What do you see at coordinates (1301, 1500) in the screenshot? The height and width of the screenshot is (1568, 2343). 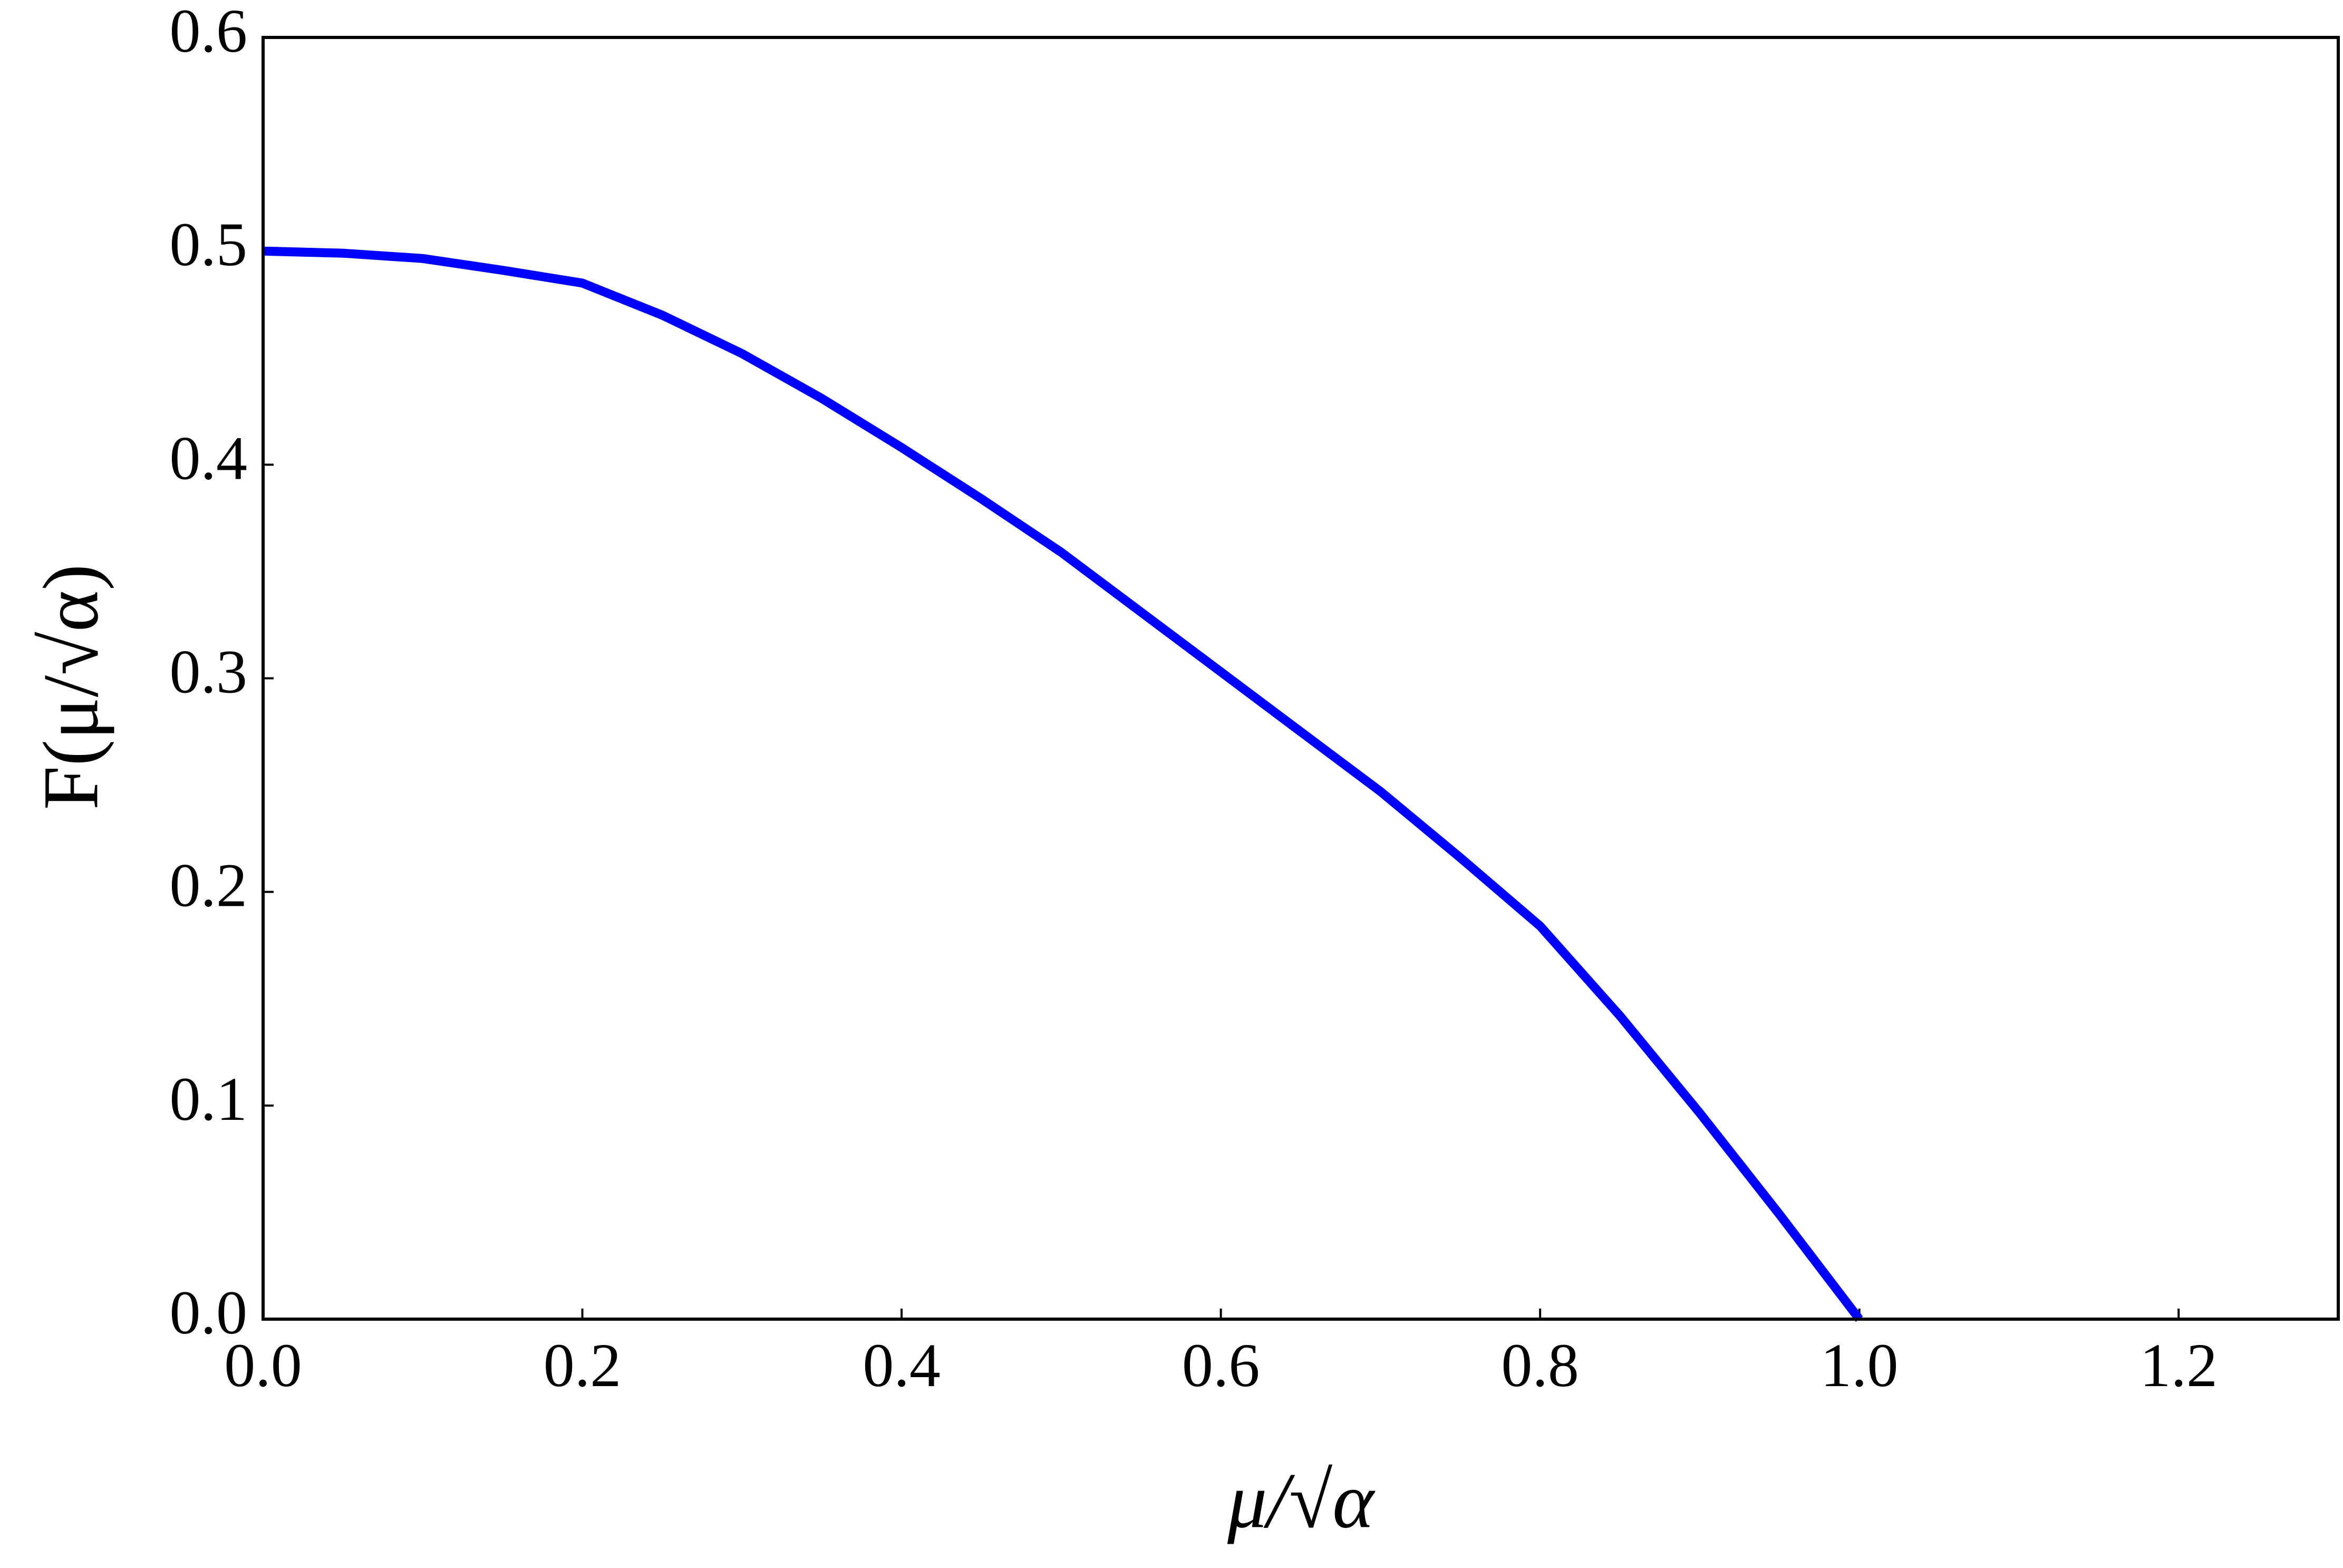 I see `x-axis-label: μ/√α` at bounding box center [1301, 1500].